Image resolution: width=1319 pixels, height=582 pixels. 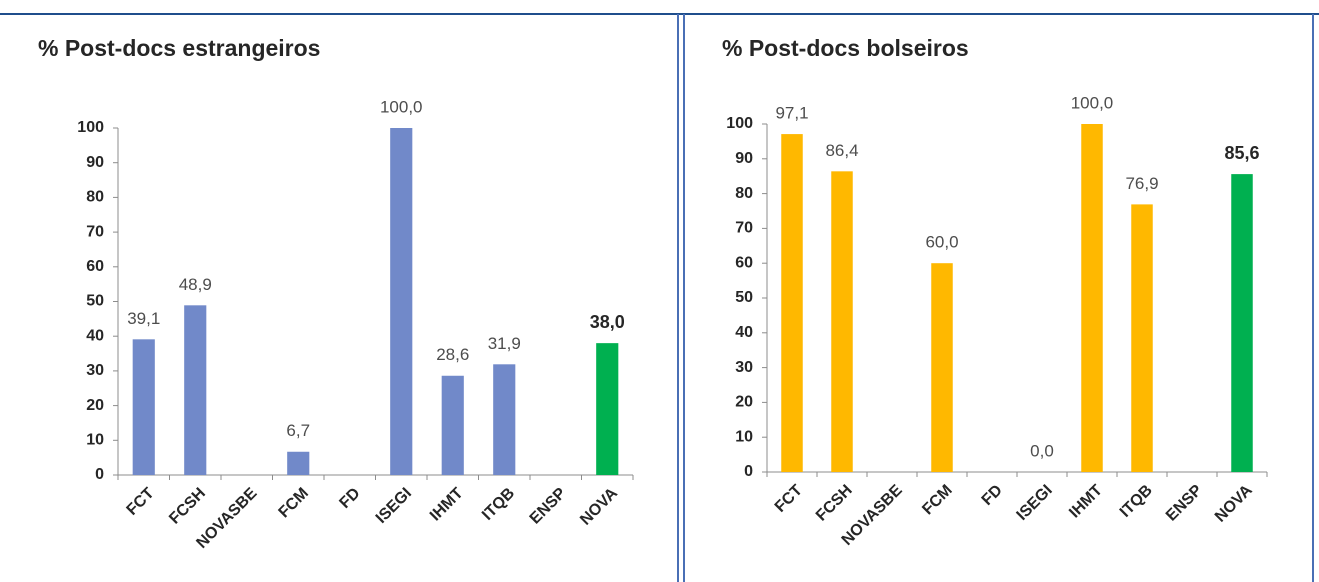 I want to click on data-label: 76,9, so click(x=1141, y=183).